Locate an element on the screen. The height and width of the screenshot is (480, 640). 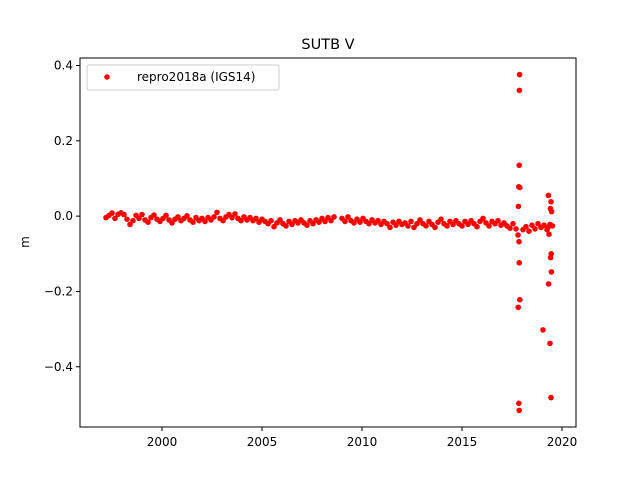
legend-label: repro2018a (IGS14) is located at coordinates (196, 77).